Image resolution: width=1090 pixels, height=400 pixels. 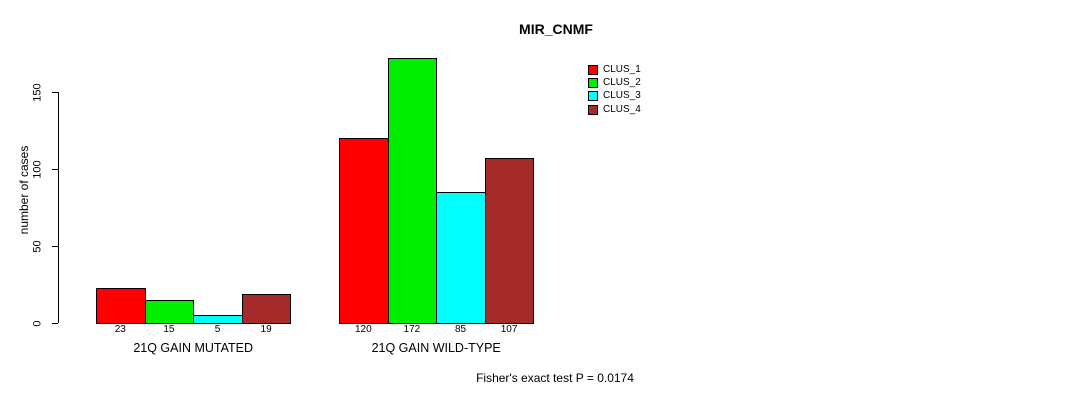 I want to click on fisher-test-caption: Fisher's exact test P = 0.0174, so click(x=555, y=378).